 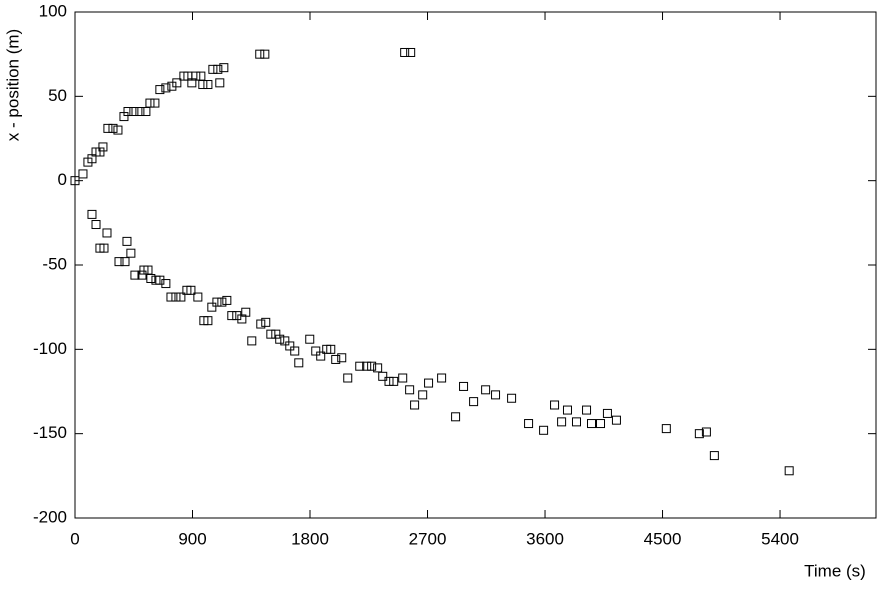 I want to click on y-tick-label: -50, so click(x=54, y=263).